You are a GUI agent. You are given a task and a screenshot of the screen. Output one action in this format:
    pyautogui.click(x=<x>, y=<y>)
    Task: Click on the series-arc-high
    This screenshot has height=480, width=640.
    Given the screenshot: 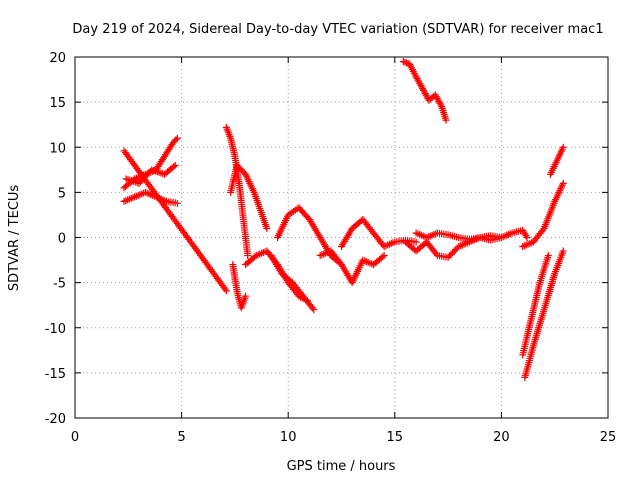 What is the action you would take?
    pyautogui.click(x=424, y=91)
    